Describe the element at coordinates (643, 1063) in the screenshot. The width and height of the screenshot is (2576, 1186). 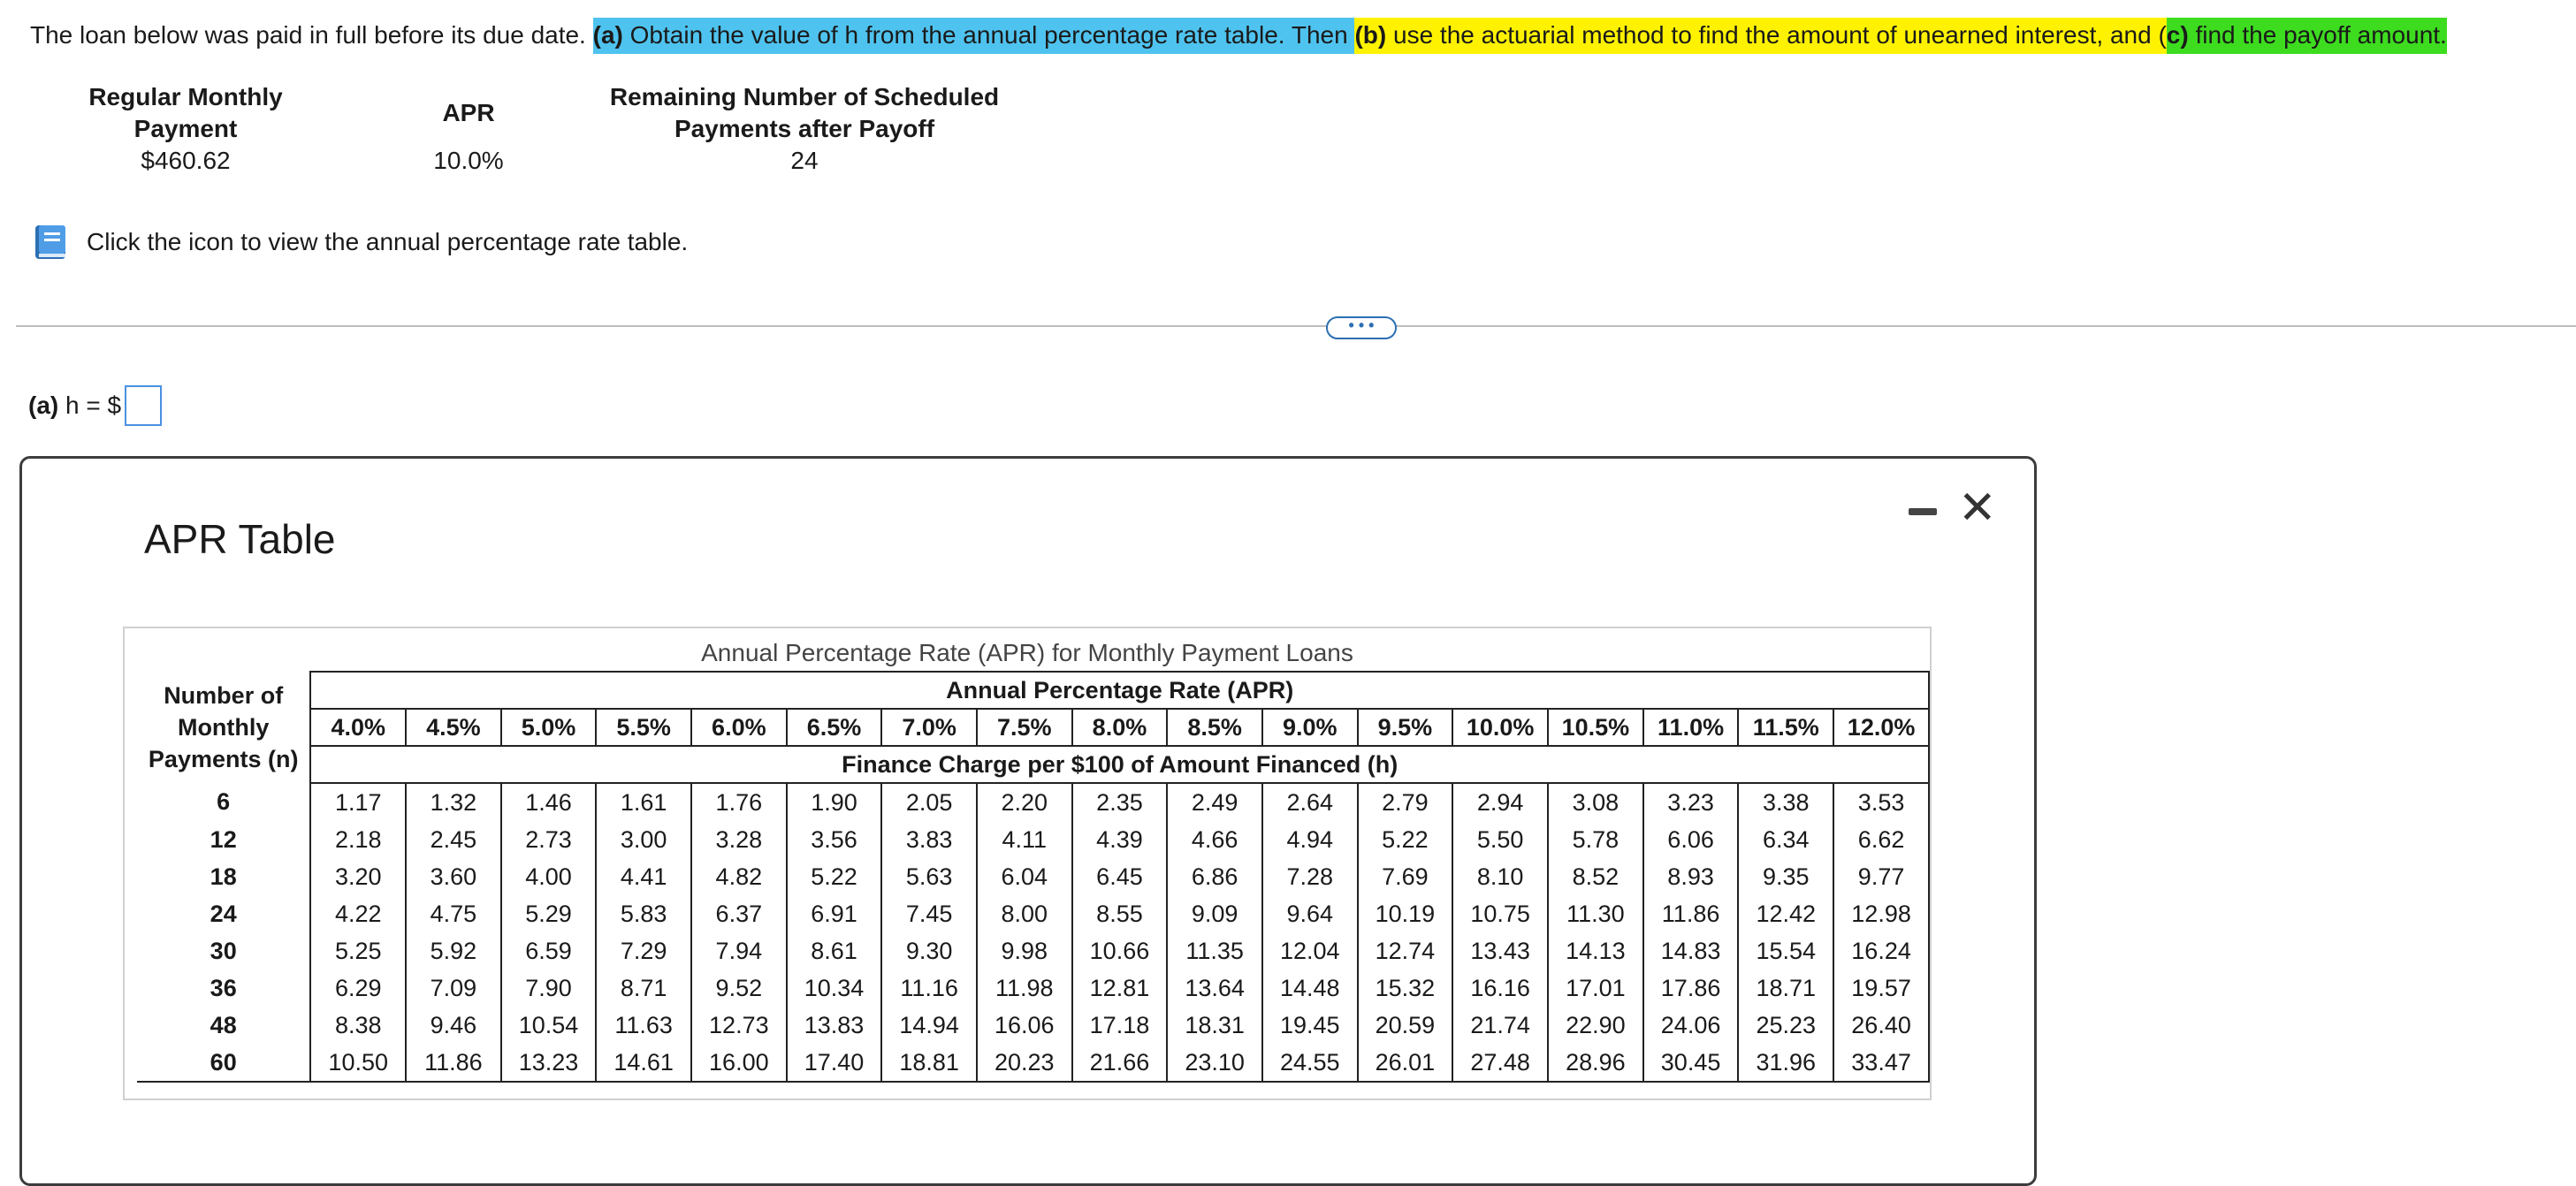
I see `finance-charge-cell: 14.61` at that location.